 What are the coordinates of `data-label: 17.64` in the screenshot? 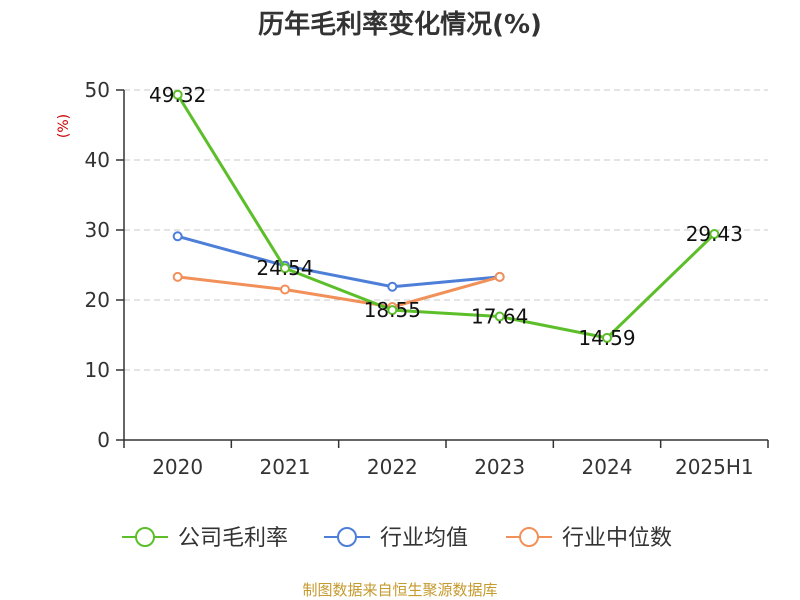 It's located at (499, 317).